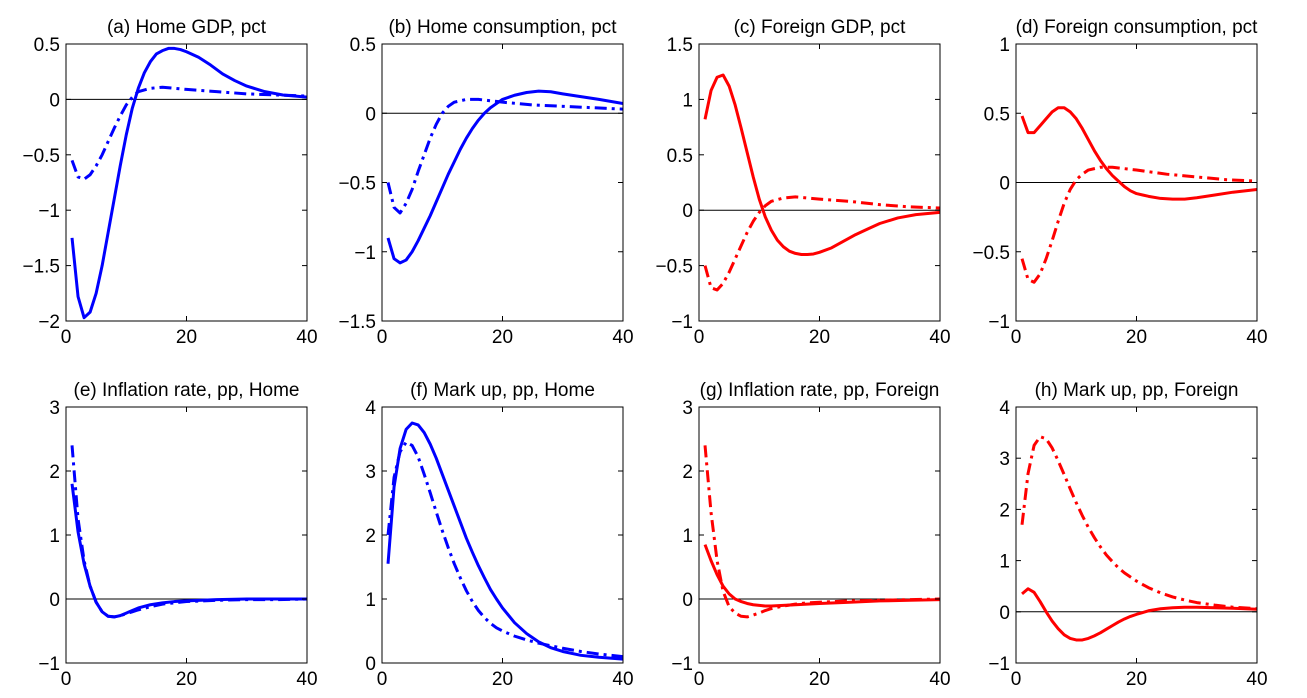  Describe the element at coordinates (187, 390) in the screenshot. I see `subplot-title: (e) Inflation rate, pp, Home` at that location.